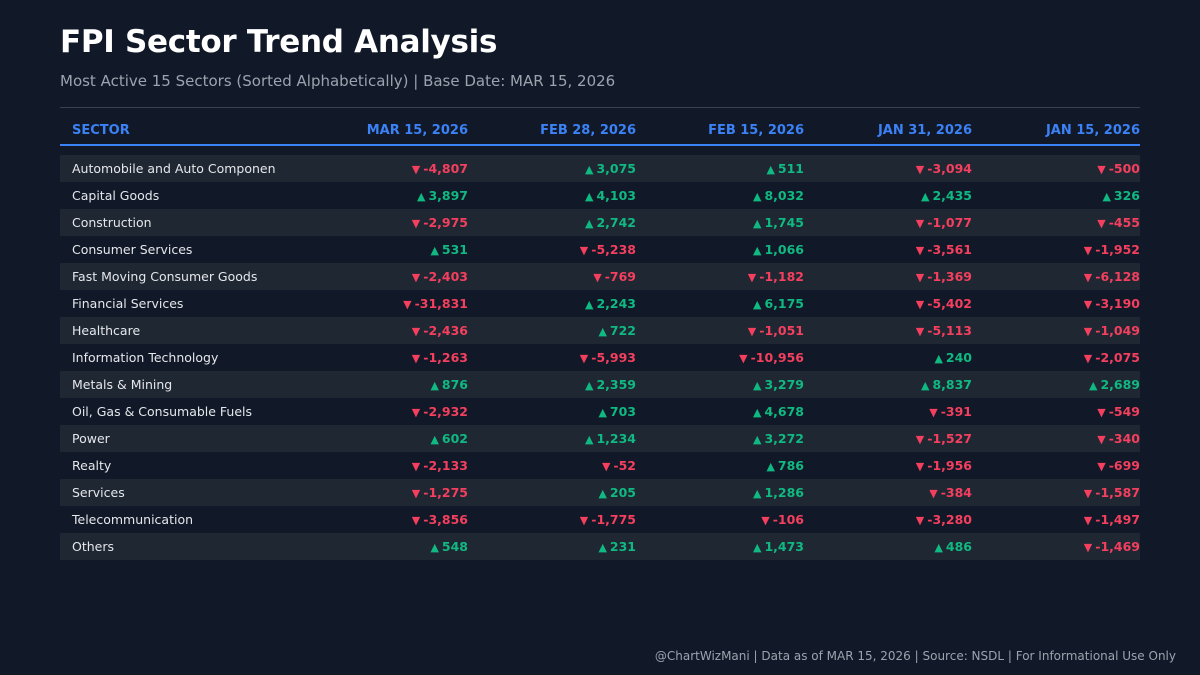 The height and width of the screenshot is (675, 1200). Describe the element at coordinates (888, 384) in the screenshot. I see `value-cell: ▲ 8,837` at that location.